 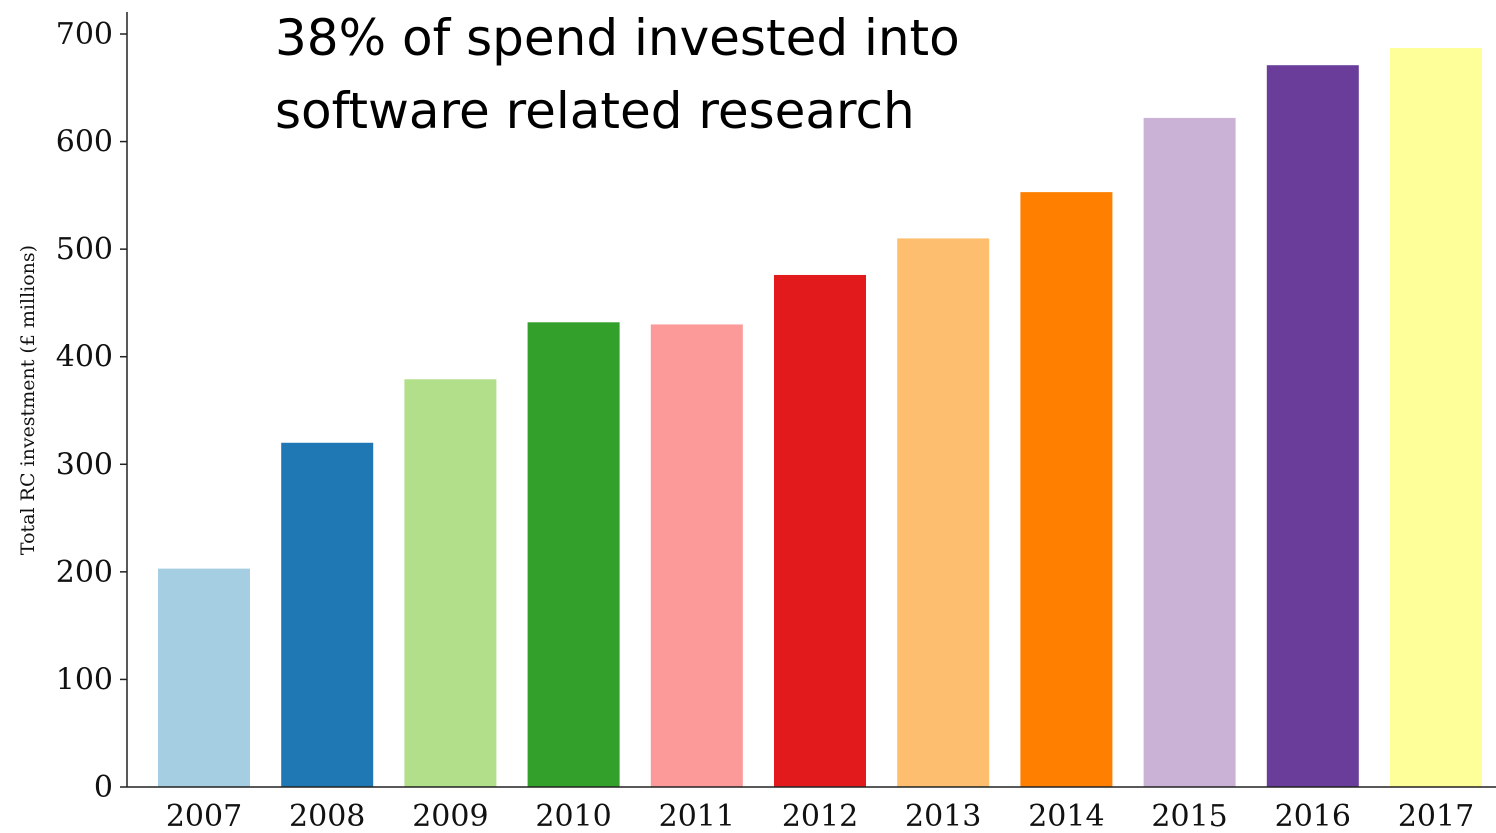 What do you see at coordinates (204, 816) in the screenshot?
I see `x-tick-label: 2007` at bounding box center [204, 816].